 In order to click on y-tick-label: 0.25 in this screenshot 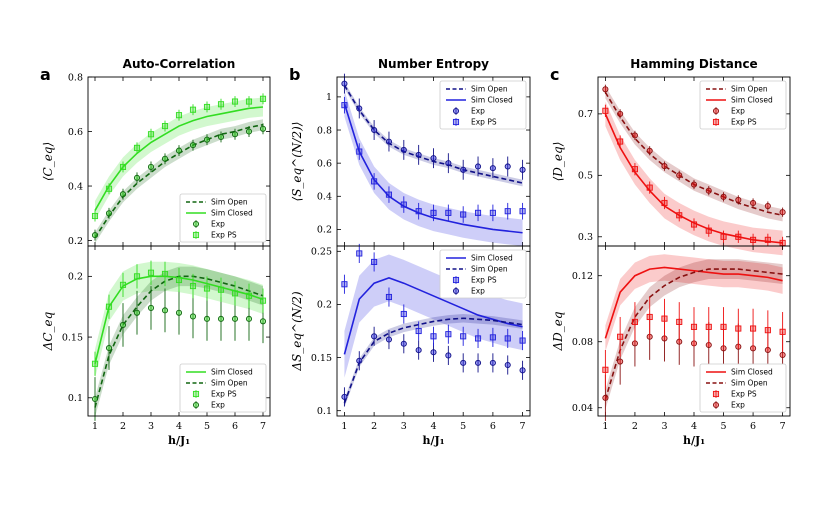, I will do `click(321, 252)`.